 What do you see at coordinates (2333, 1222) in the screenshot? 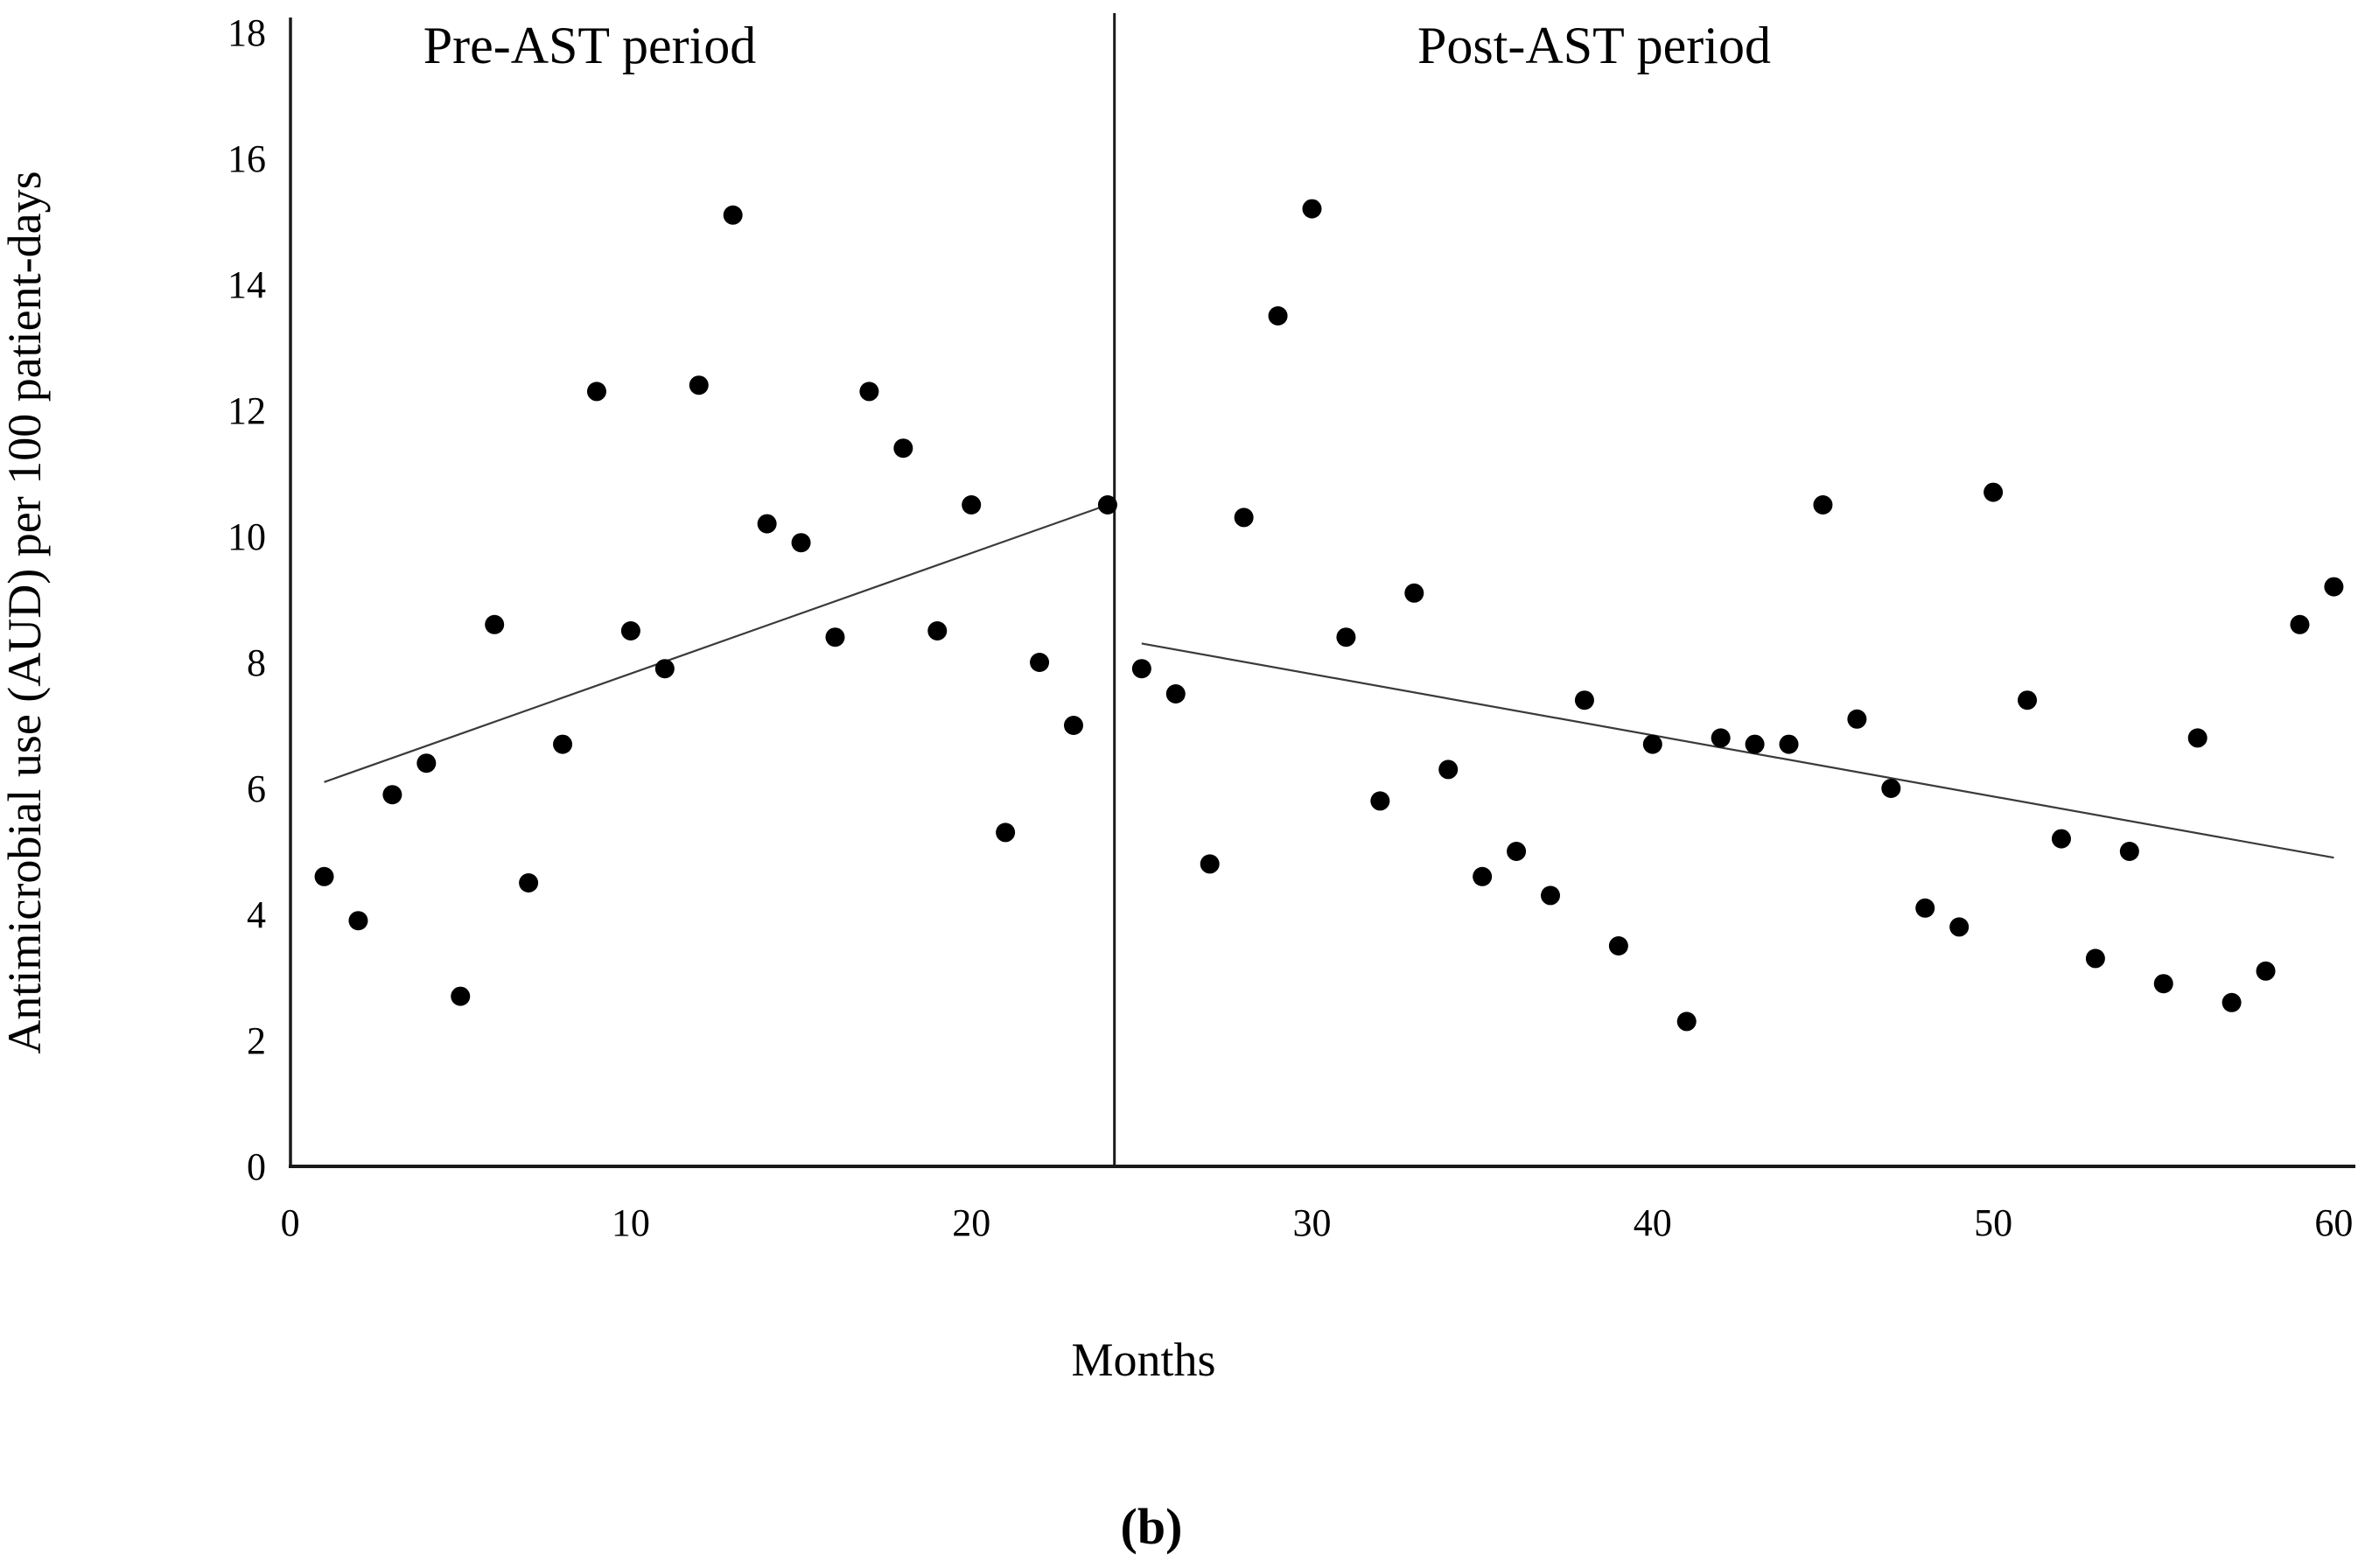
I see `x-tick-label: 60` at bounding box center [2333, 1222].